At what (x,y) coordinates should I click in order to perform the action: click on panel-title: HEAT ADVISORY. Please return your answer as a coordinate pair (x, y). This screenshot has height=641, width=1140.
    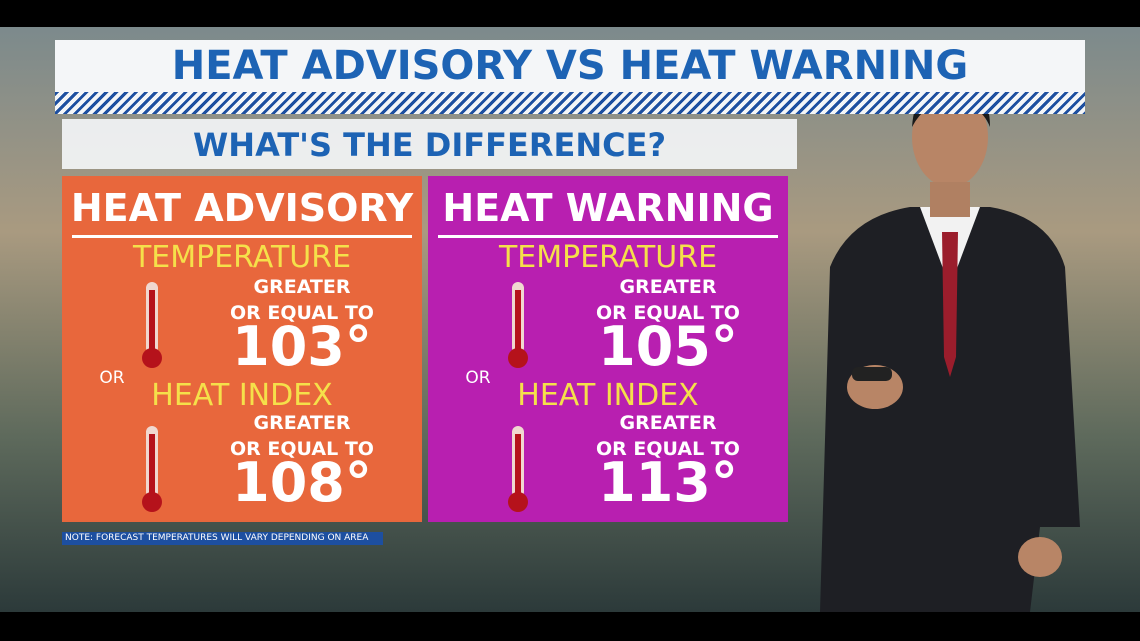
    Looking at the image, I should click on (242, 208).